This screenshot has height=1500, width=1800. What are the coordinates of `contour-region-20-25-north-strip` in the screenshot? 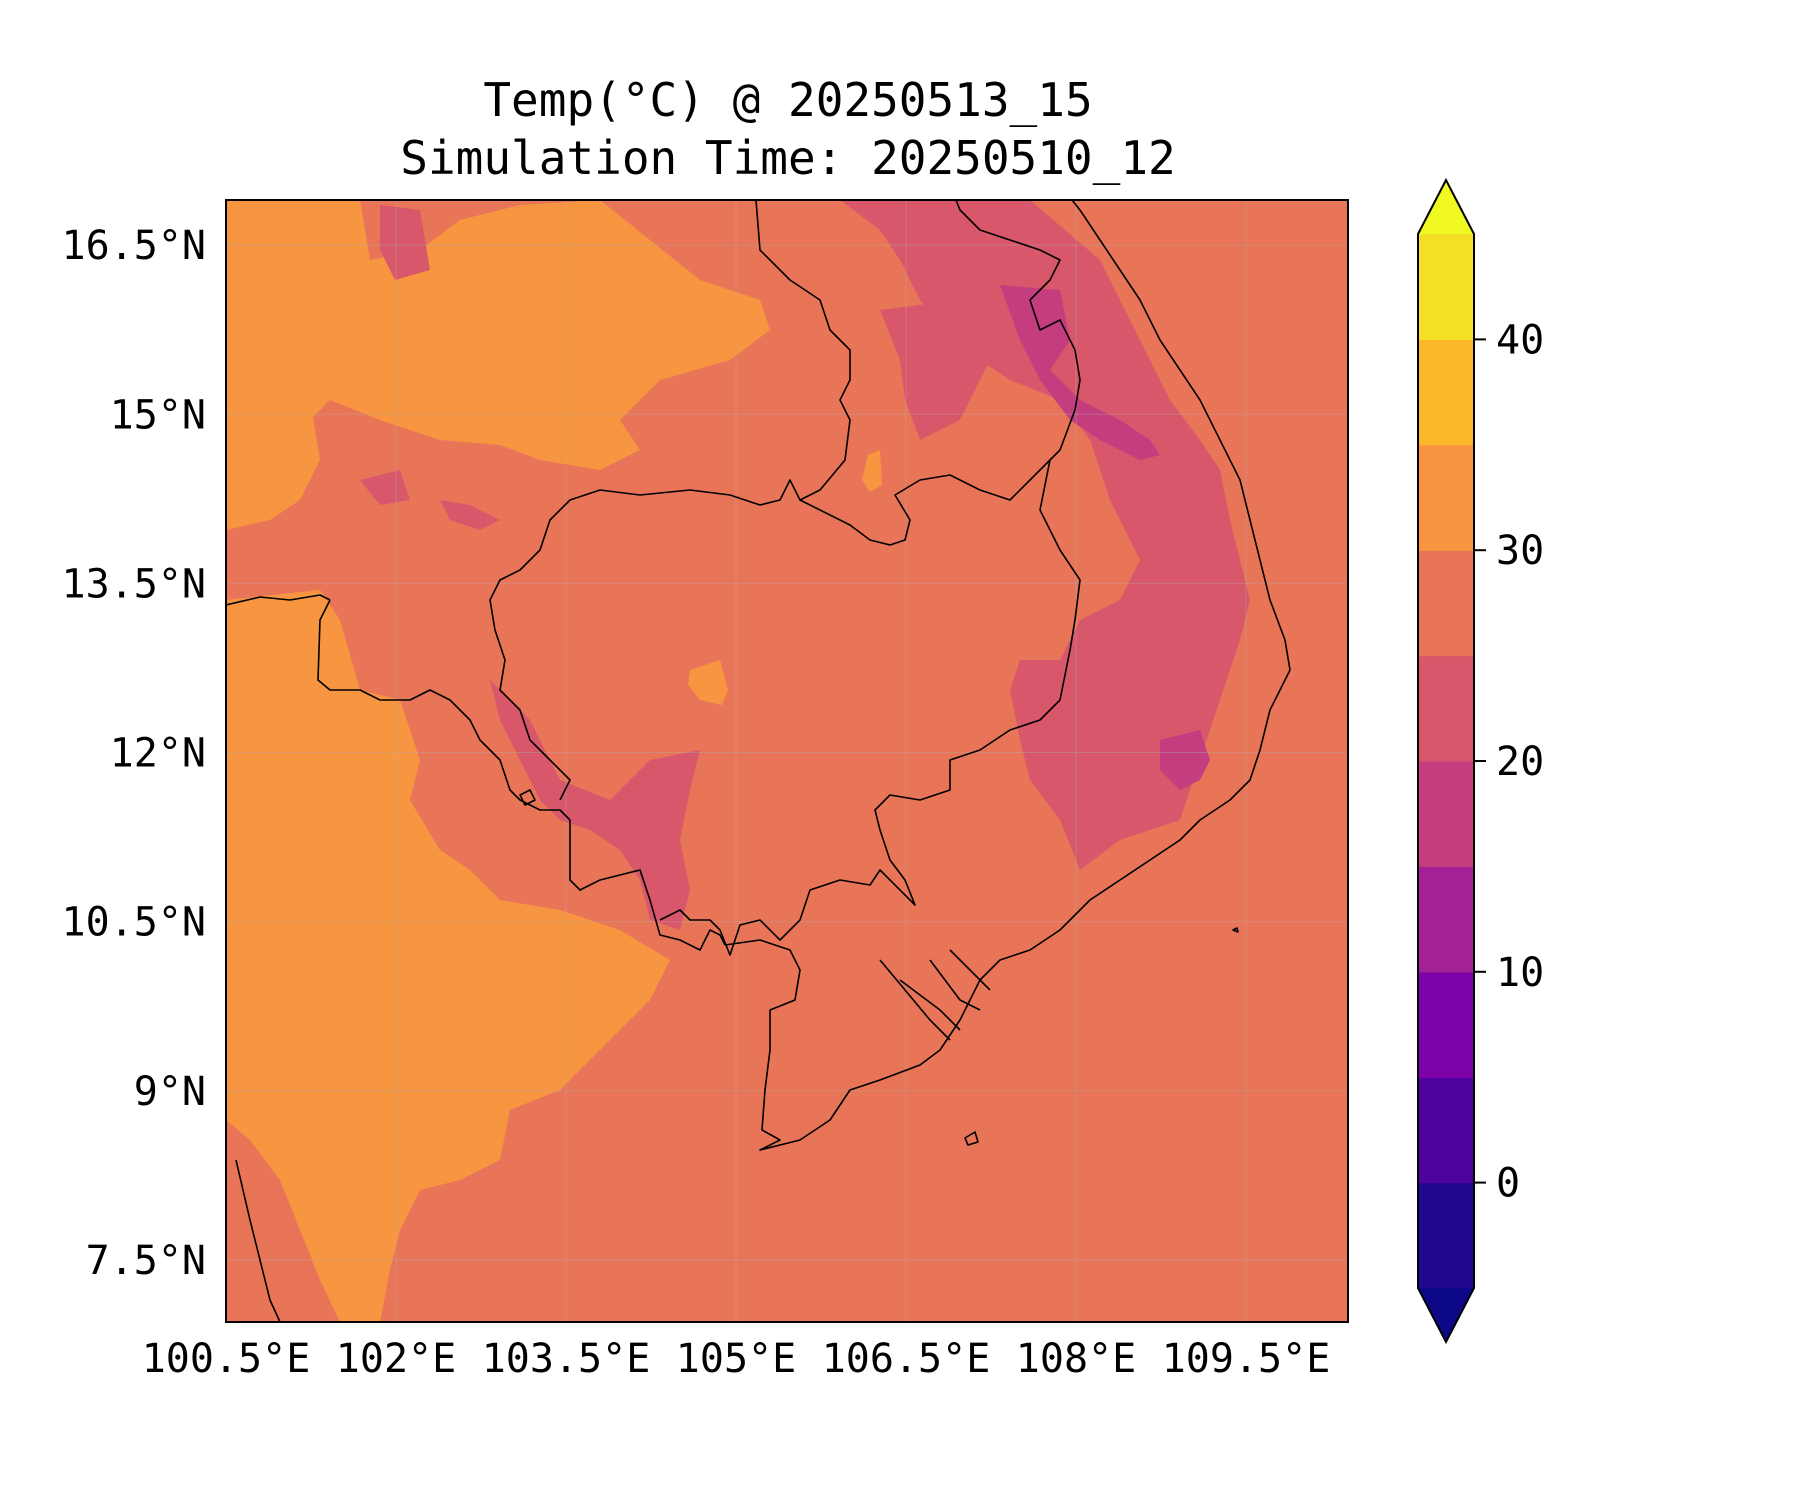 It's located at (405, 242).